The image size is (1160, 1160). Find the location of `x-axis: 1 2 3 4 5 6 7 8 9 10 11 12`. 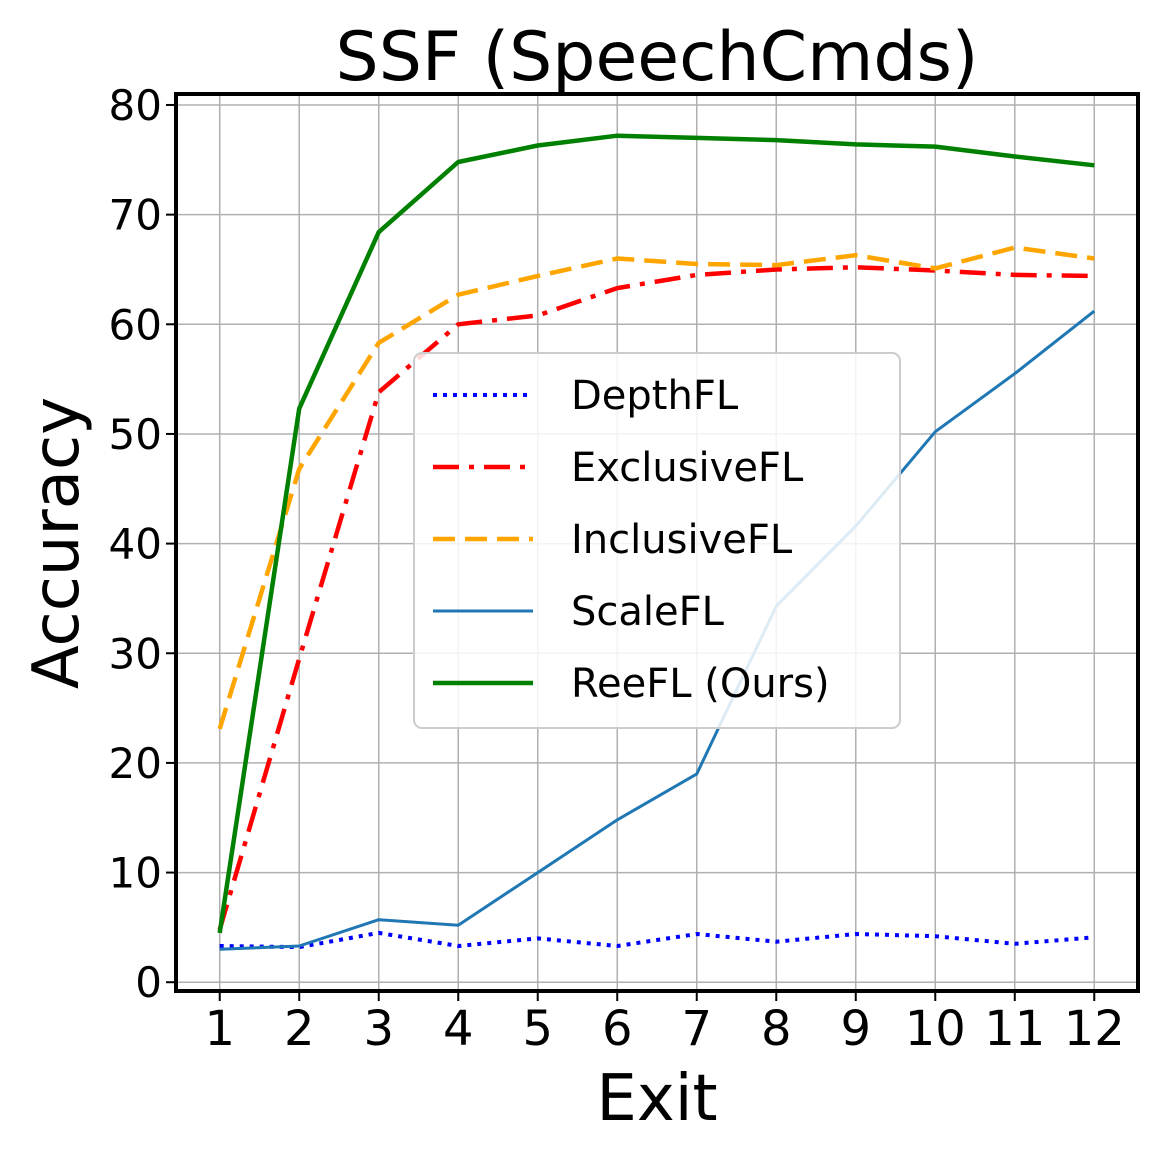

x-axis: 1 2 3 4 5 6 7 8 9 10 11 12 is located at coordinates (664, 1024).